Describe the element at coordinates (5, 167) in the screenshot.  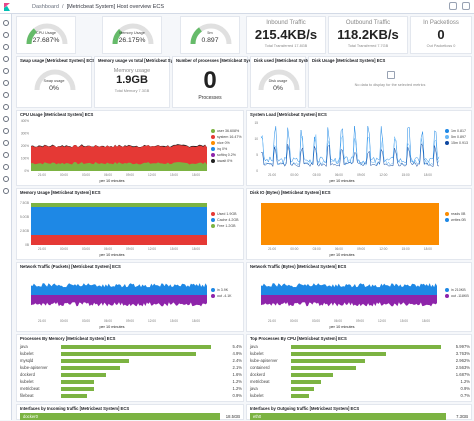
I see `devtools-icon` at that location.